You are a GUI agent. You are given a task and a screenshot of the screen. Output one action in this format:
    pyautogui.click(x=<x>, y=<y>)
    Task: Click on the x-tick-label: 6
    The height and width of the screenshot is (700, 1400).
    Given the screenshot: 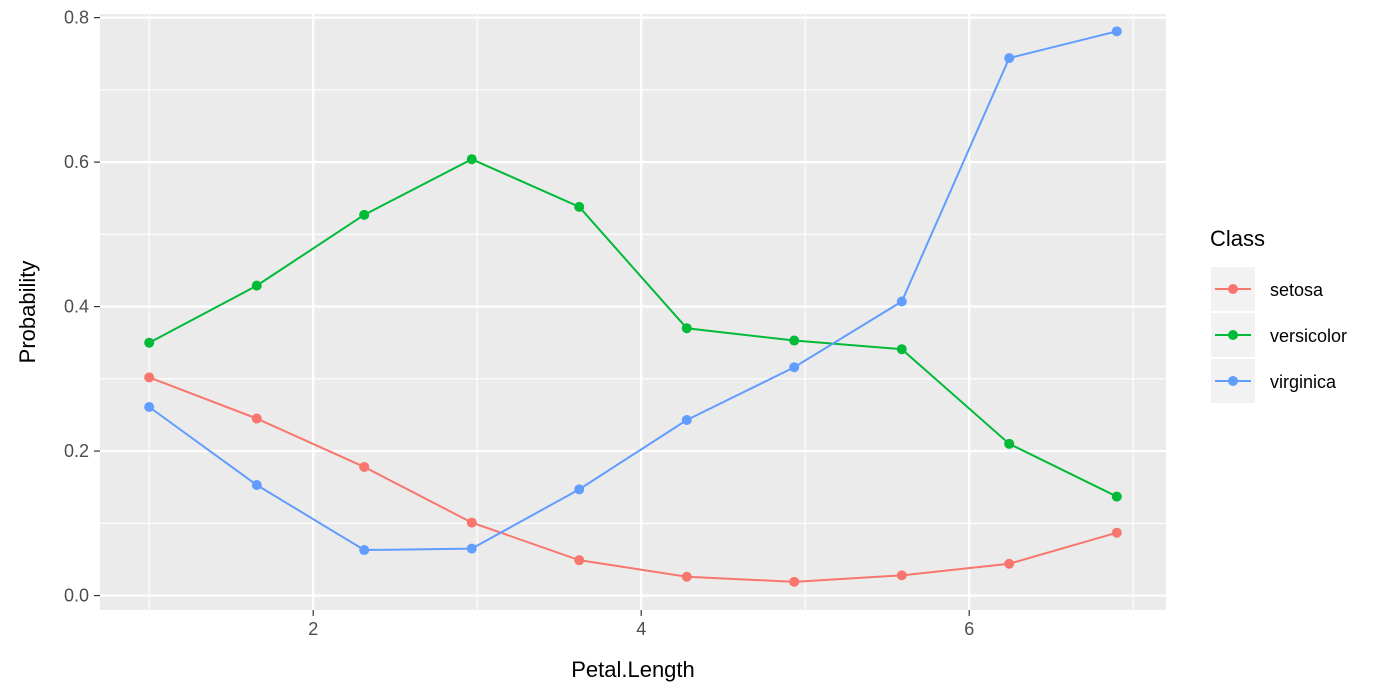 What is the action you would take?
    pyautogui.click(x=969, y=629)
    